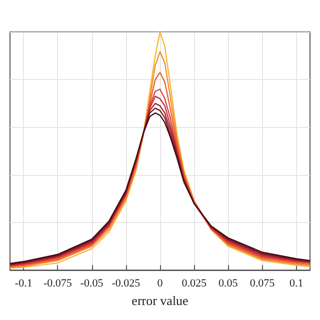 The image size is (320, 320). What do you see at coordinates (126, 284) in the screenshot?
I see `x-tick-label: -0.025` at bounding box center [126, 284].